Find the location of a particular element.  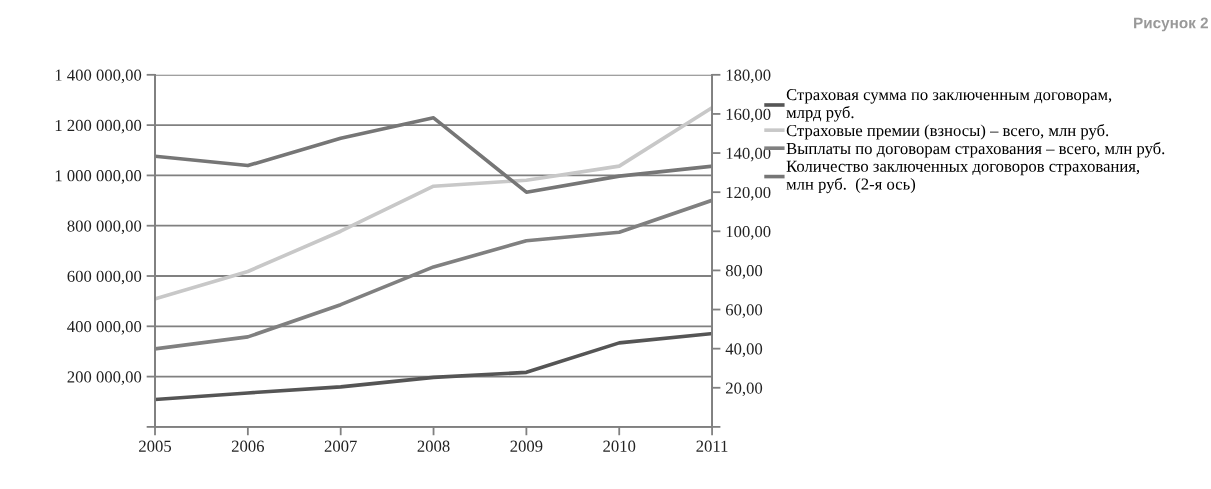

x-tick-label: 2011 is located at coordinates (712, 446).